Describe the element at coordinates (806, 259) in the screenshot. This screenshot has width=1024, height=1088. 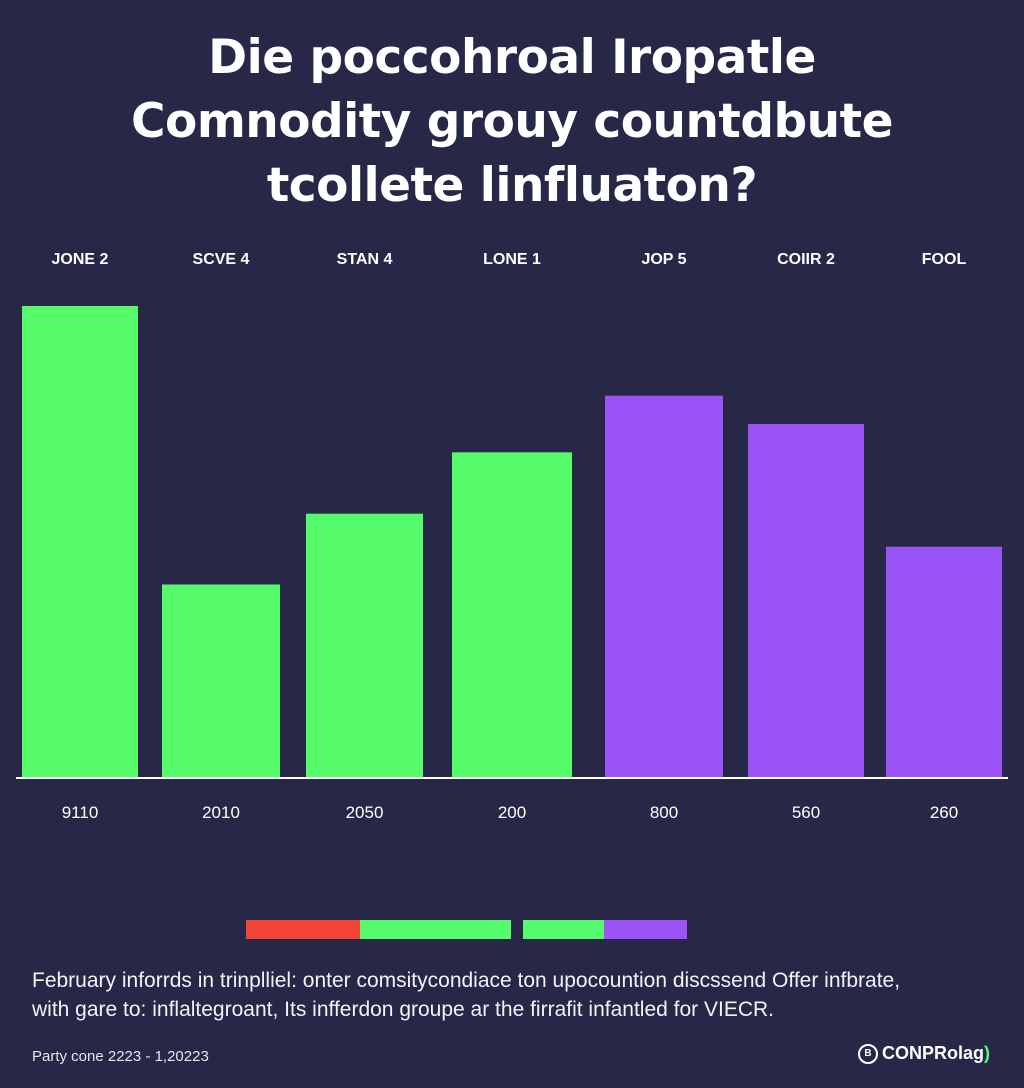
I see `category-label-6: COIIR 2` at that location.